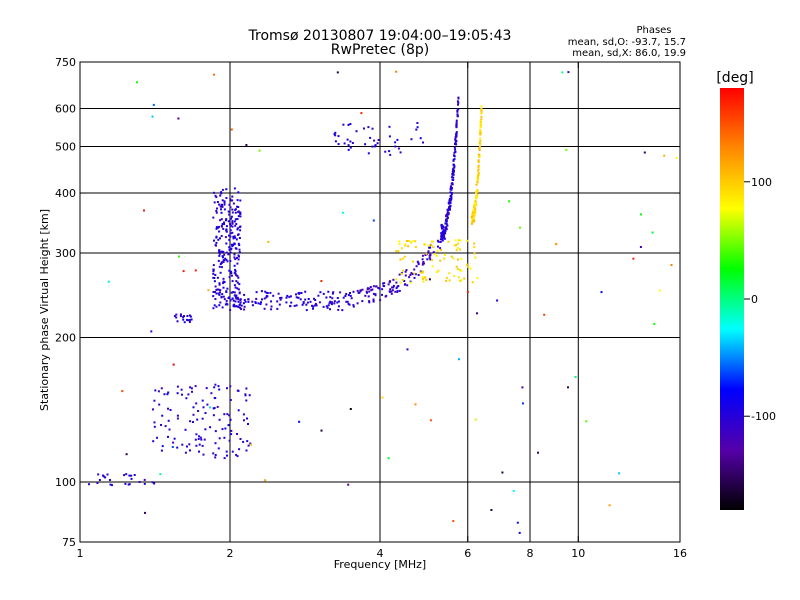  What do you see at coordinates (761, 182) in the screenshot?
I see `colorbar-tick-label: 100` at bounding box center [761, 182].